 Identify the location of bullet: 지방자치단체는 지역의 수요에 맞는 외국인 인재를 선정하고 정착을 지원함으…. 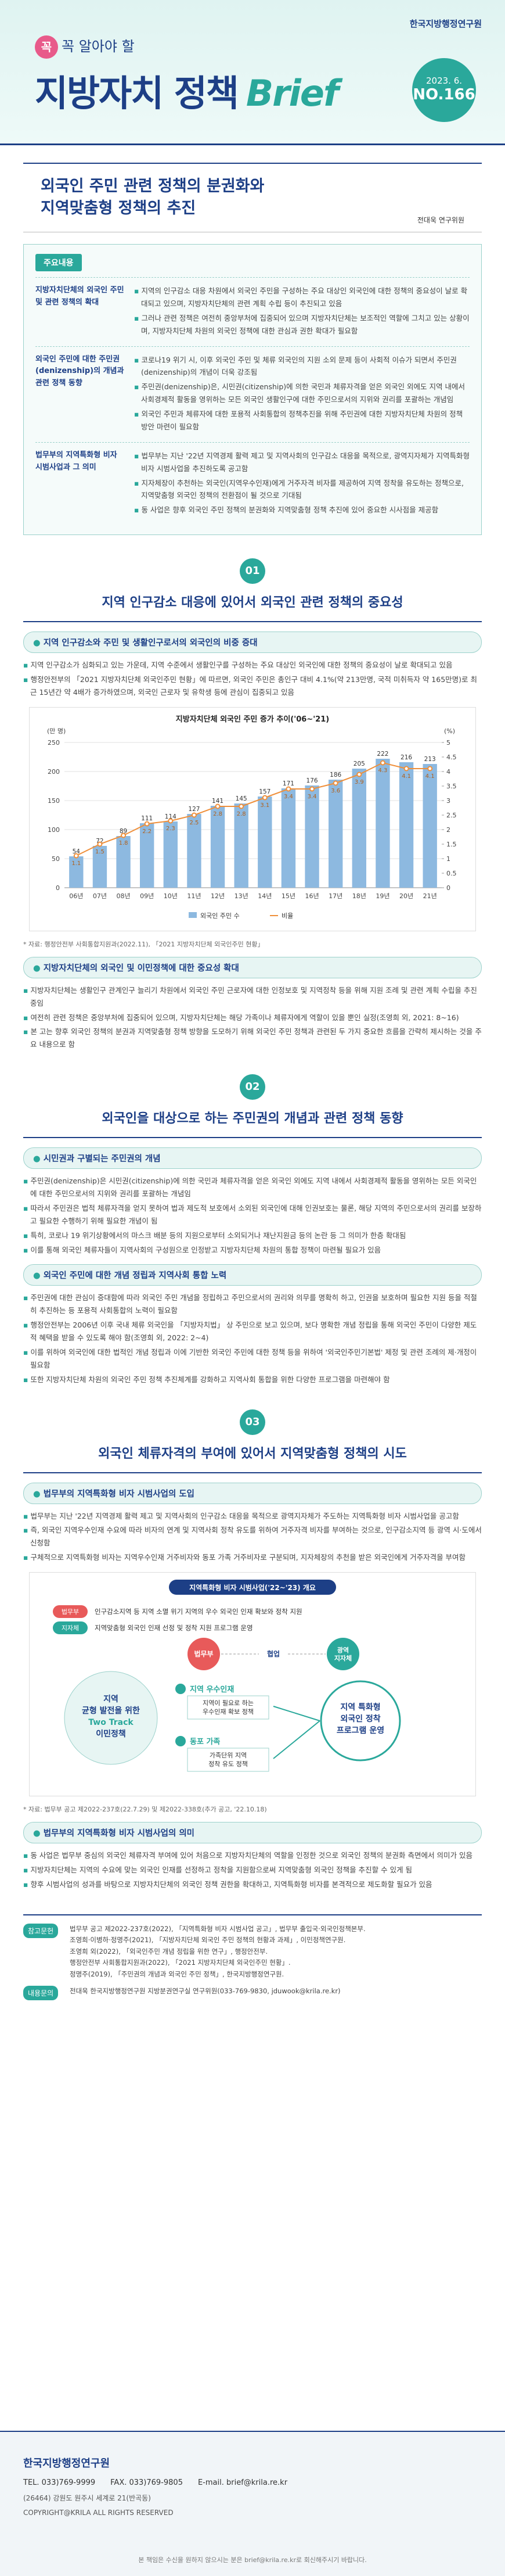
(252, 1870).